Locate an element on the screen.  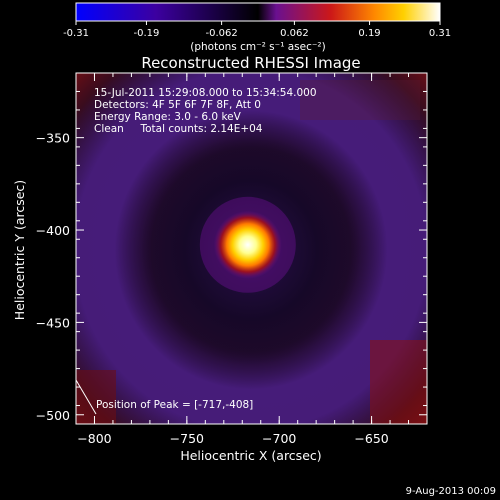
info-total-counts: Clean Total counts: 2.14E+04 is located at coordinates (178, 129).